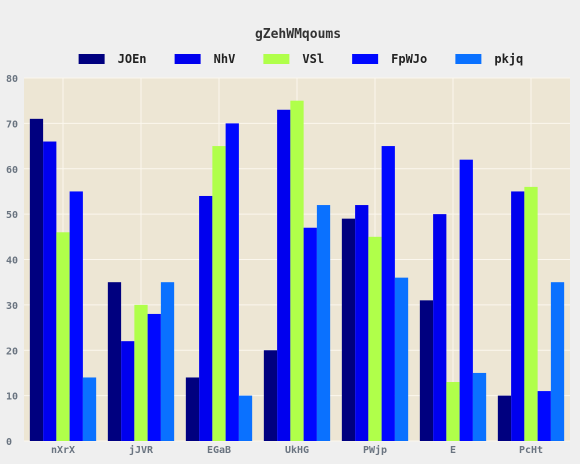  What do you see at coordinates (375, 450) in the screenshot?
I see `x-tick-label: PWjp` at bounding box center [375, 450].